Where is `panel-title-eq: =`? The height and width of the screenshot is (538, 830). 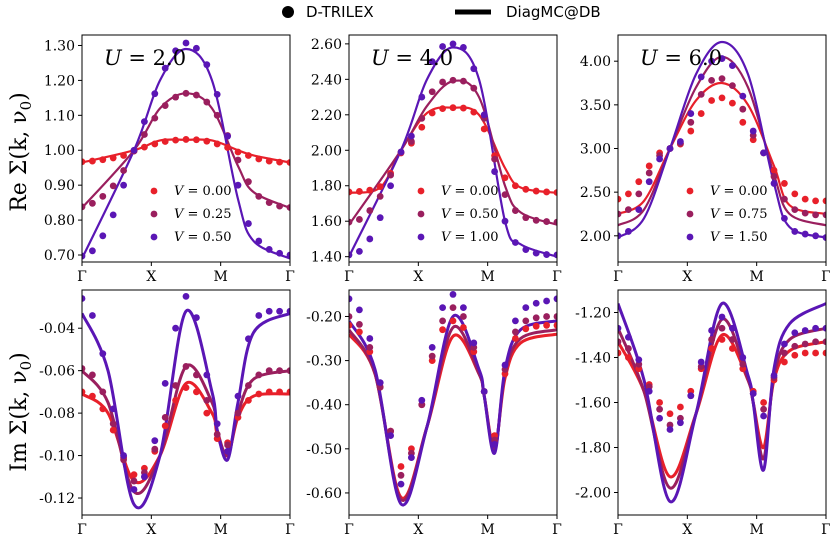 panel-title-eq: = is located at coordinates (137, 58).